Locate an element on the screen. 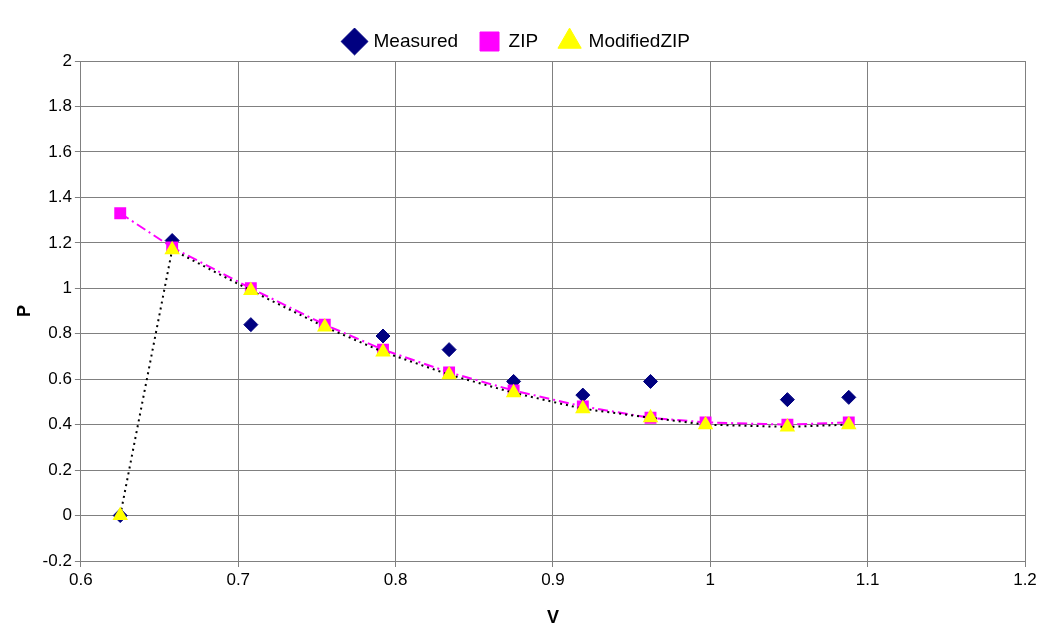  y-tick-label: 1.2 is located at coordinates (60, 242).